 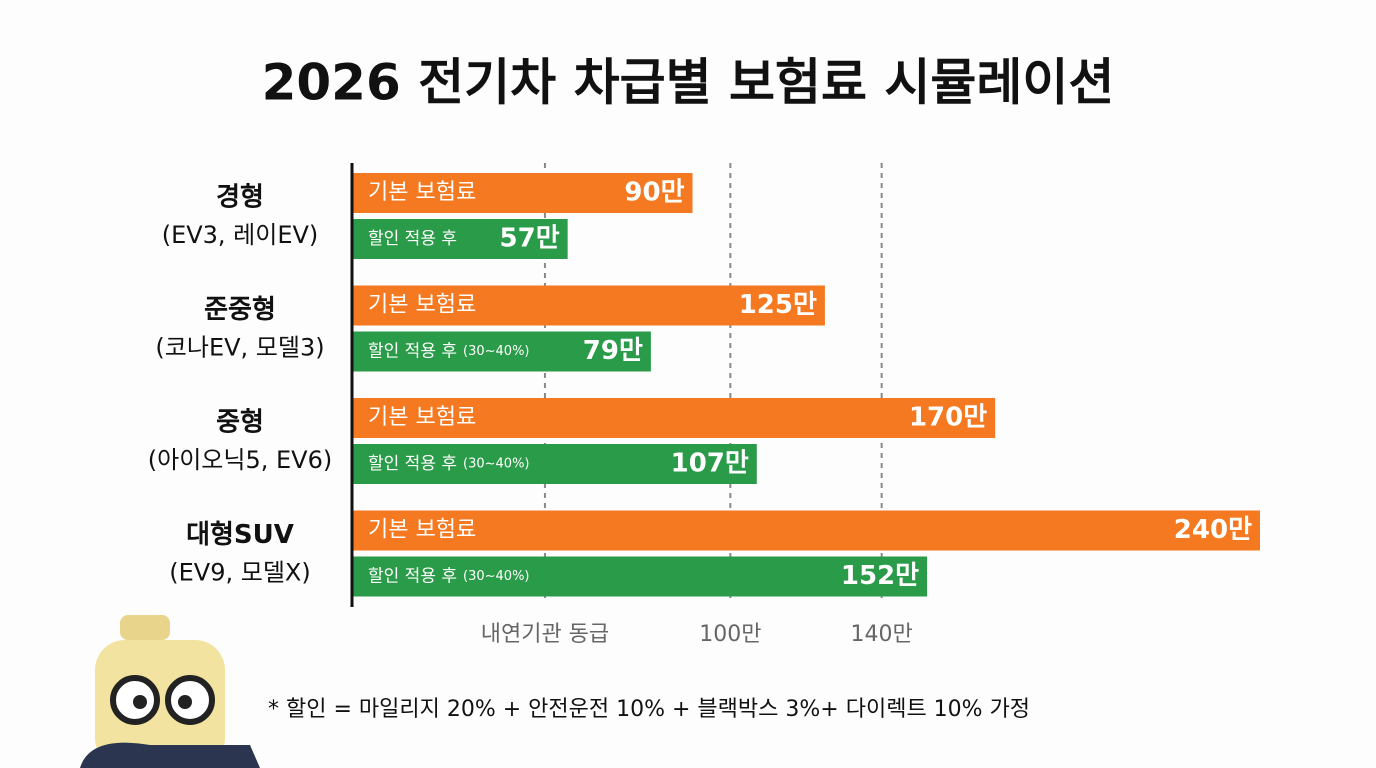 I want to click on category-models: (EV9, 모델X), so click(x=239, y=573).